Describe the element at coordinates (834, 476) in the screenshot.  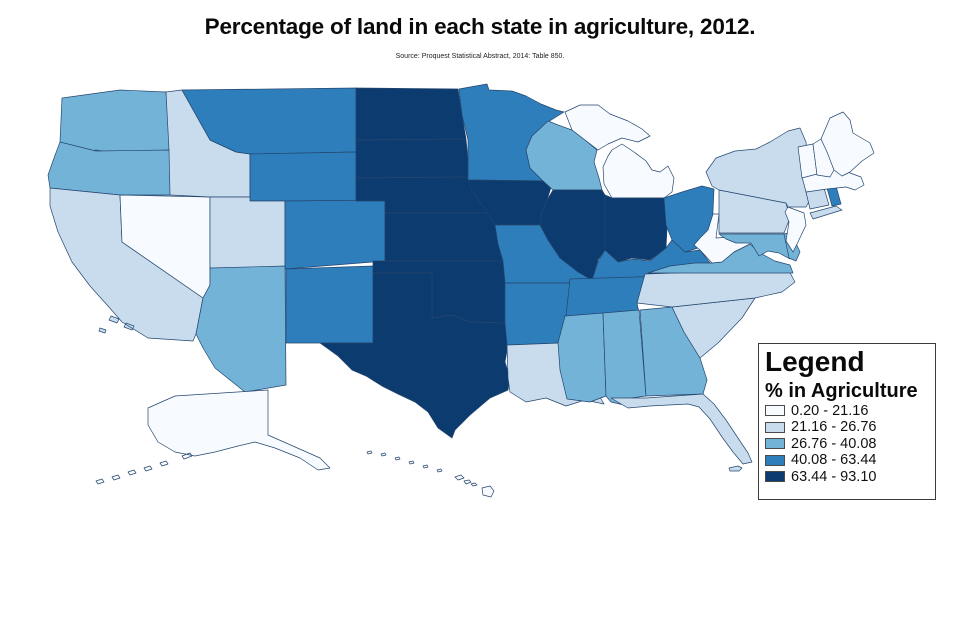
I see `legend-label: 63.44 - 93.10` at that location.